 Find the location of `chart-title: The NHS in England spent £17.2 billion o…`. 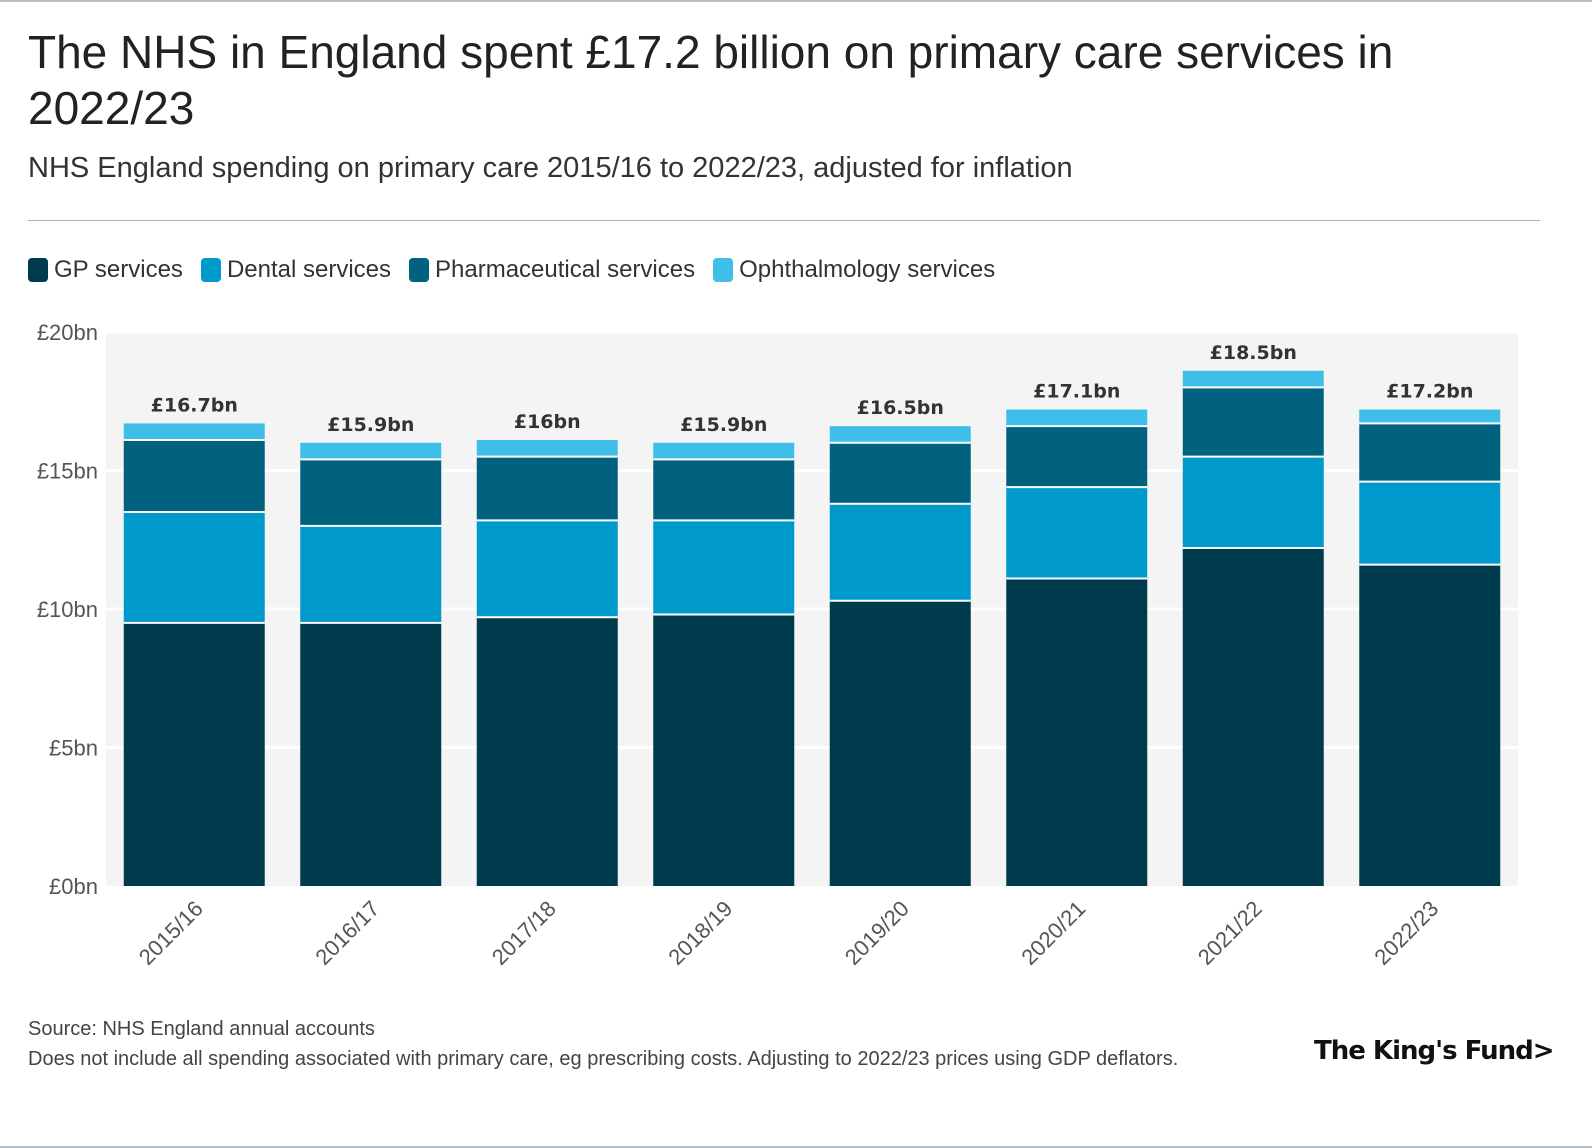

chart-title: The NHS in England spent £17.2 billion o… is located at coordinates (711, 80).